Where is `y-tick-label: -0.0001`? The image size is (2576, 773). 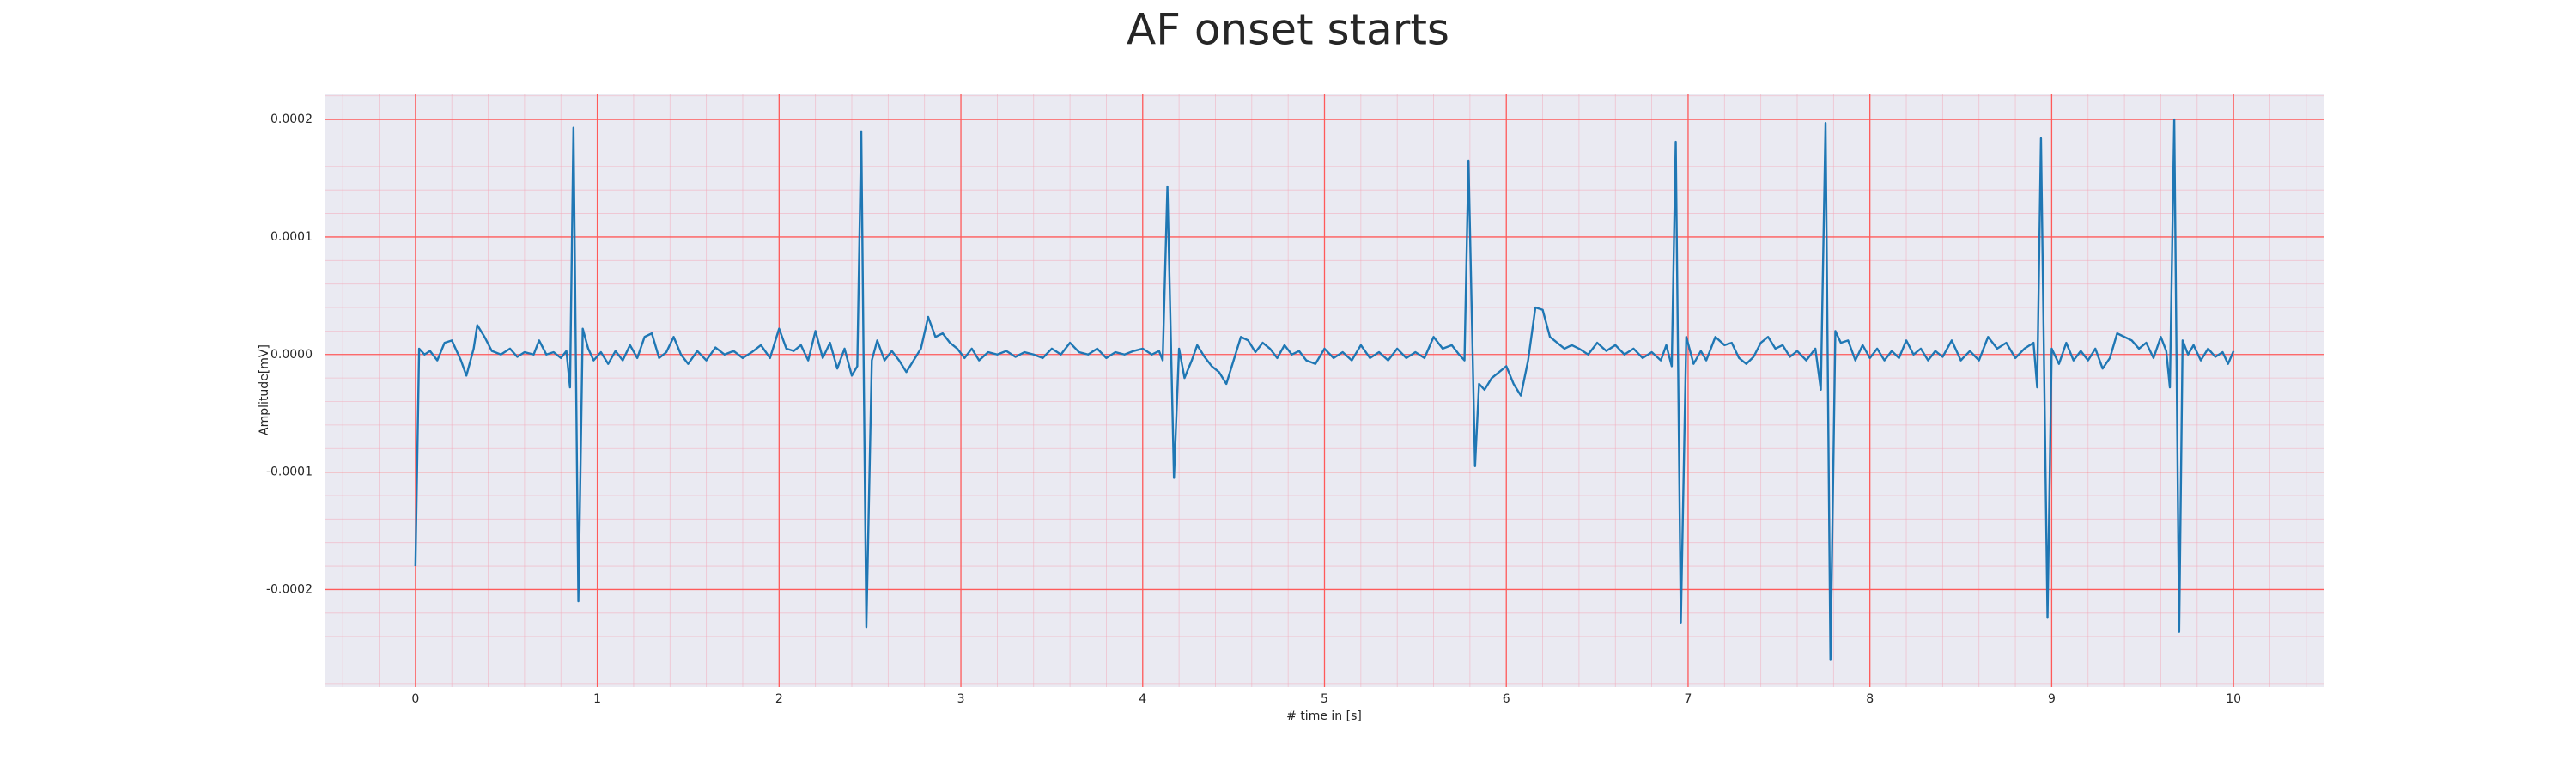
y-tick-label: -0.0001 is located at coordinates (290, 472).